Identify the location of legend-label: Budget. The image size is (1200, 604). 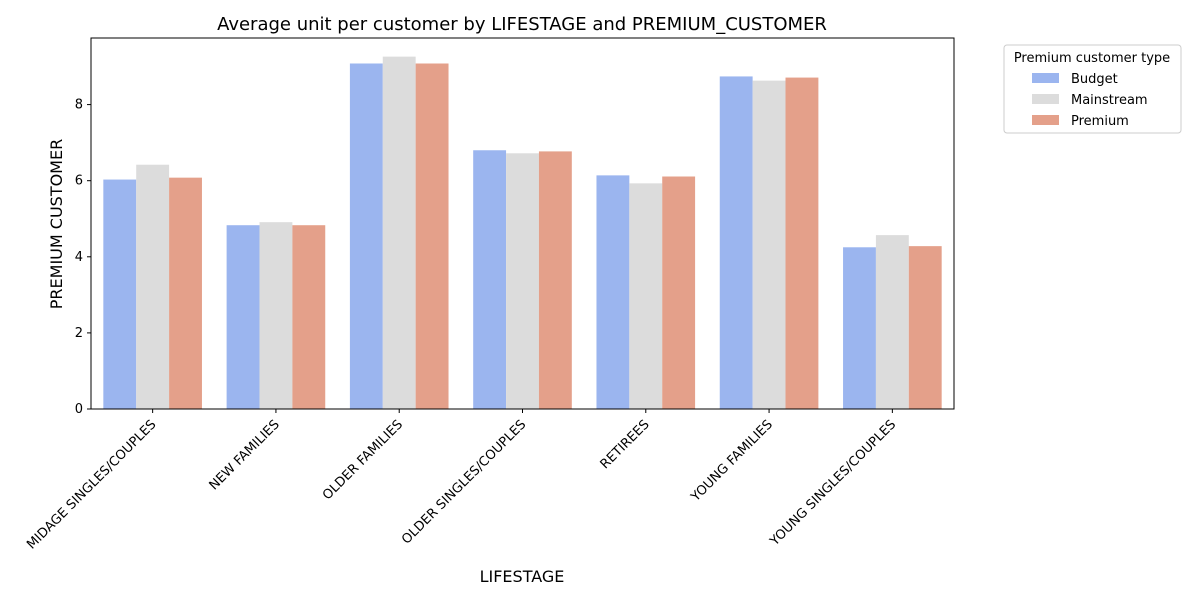
(1094, 79).